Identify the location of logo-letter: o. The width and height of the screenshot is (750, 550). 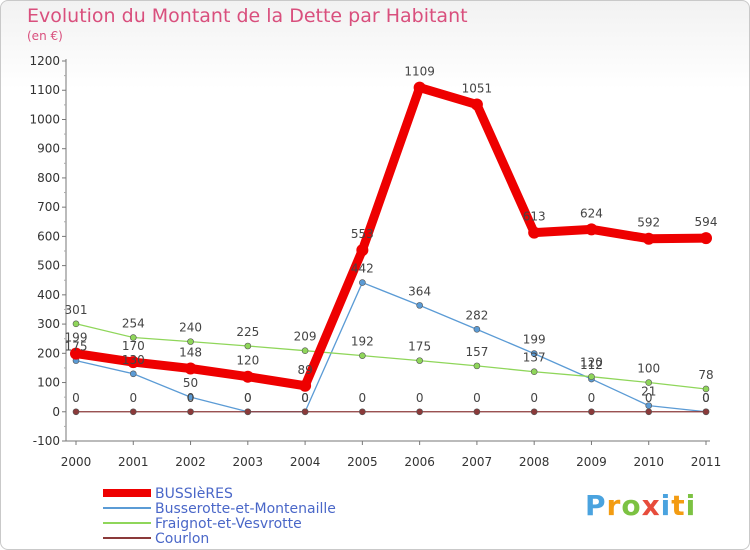
(631, 505).